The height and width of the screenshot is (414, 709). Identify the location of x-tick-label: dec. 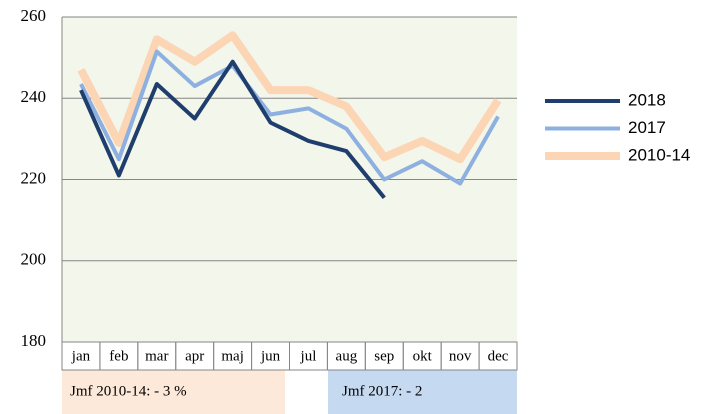
(498, 356).